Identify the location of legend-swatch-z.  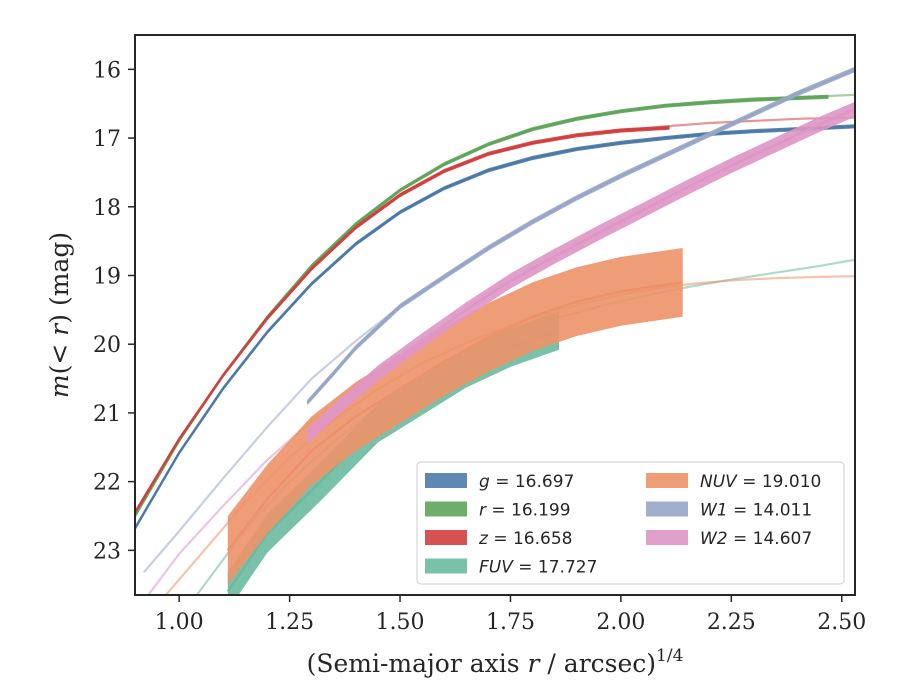
(446, 537).